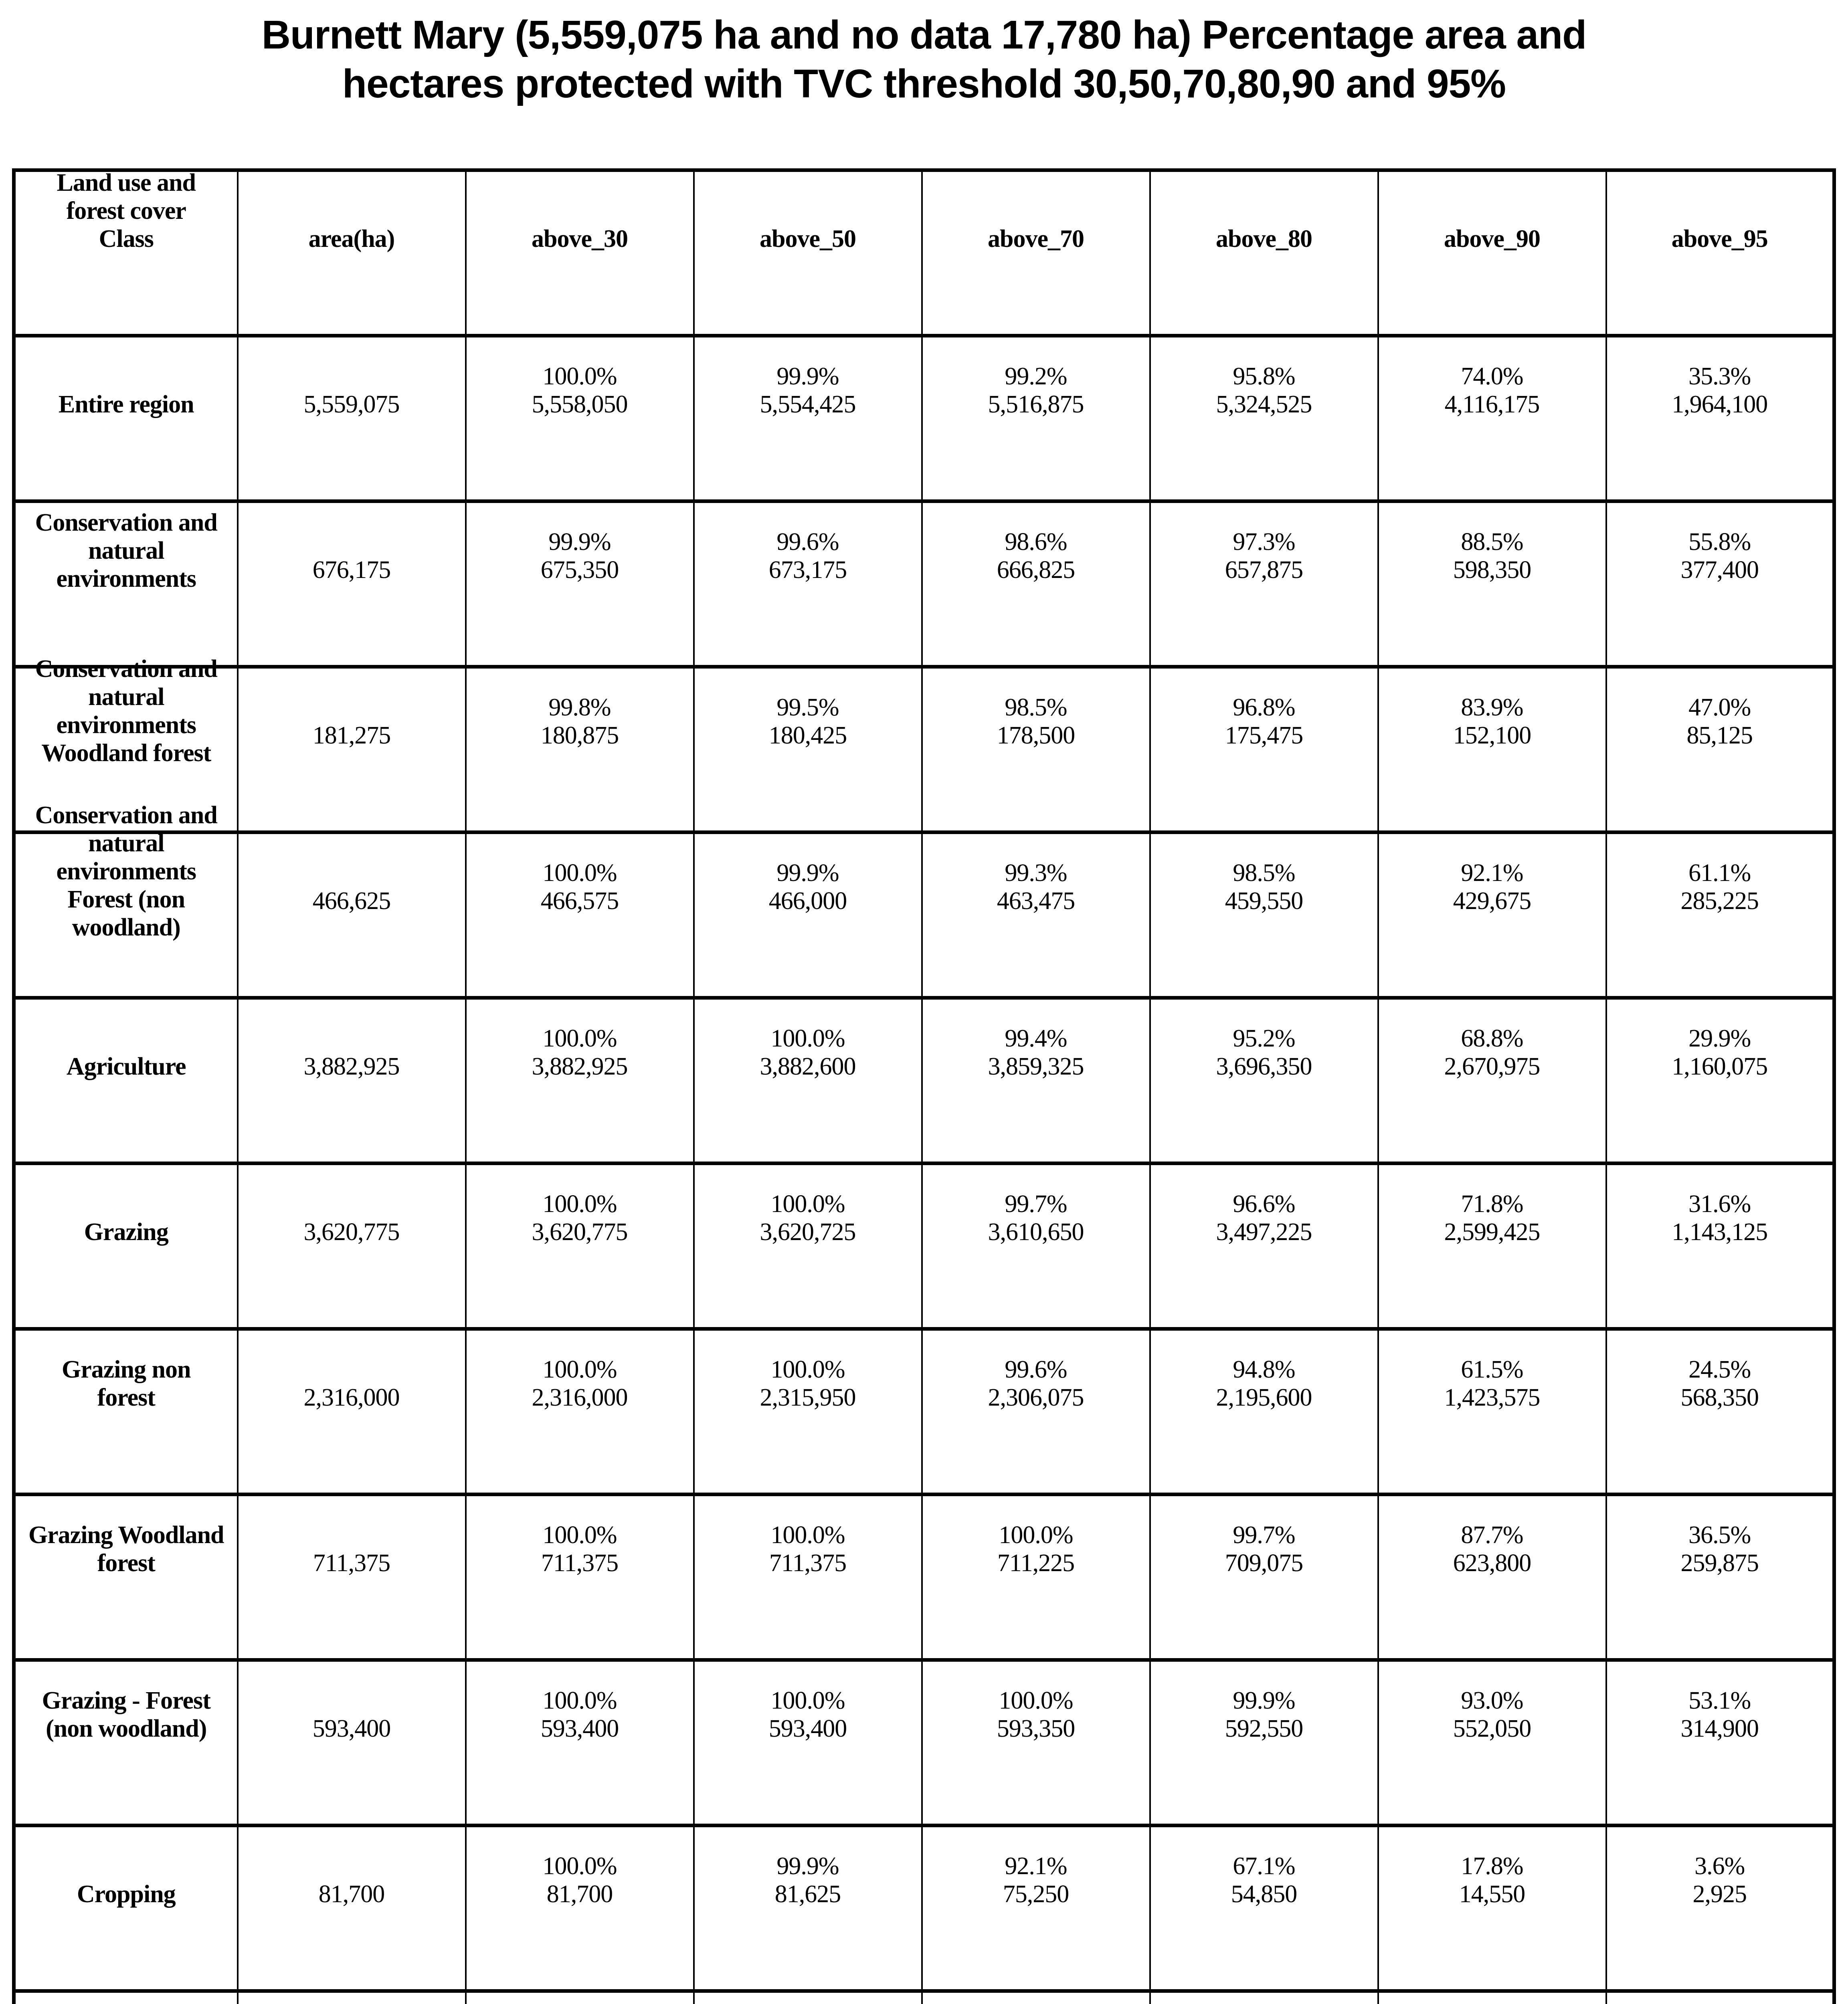 This screenshot has height=2004, width=1848. I want to click on area-cell-text: 466,625, so click(351, 901).